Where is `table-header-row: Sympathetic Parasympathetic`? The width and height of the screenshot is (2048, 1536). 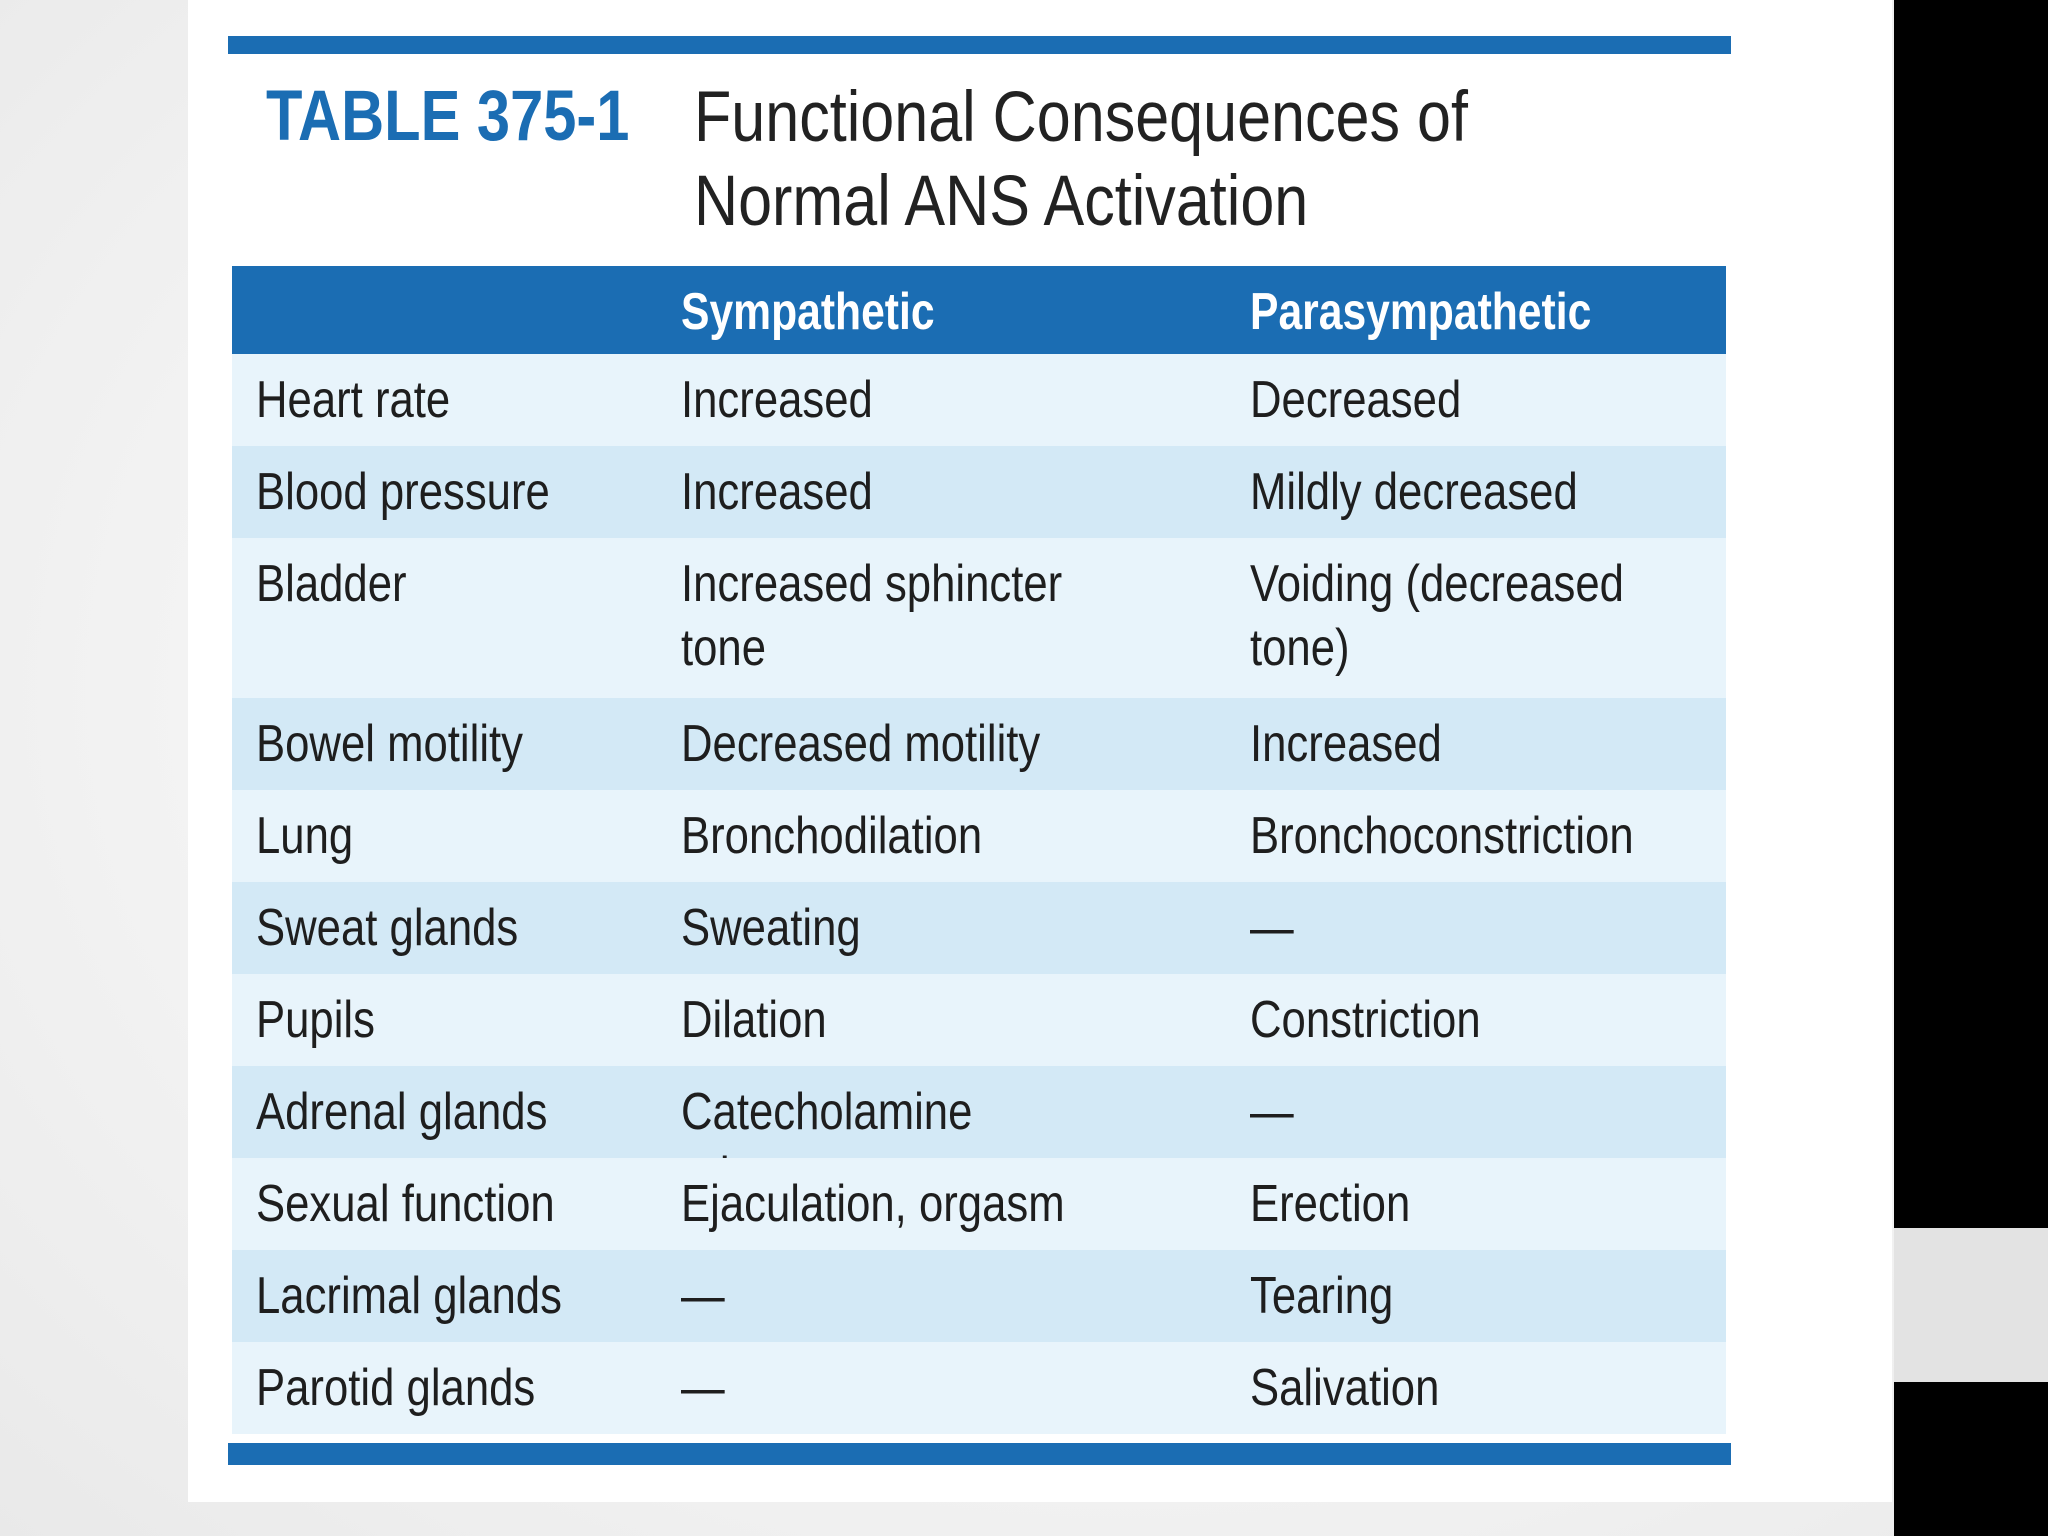
table-header-row: Sympathetic Parasympathetic is located at coordinates (979, 310).